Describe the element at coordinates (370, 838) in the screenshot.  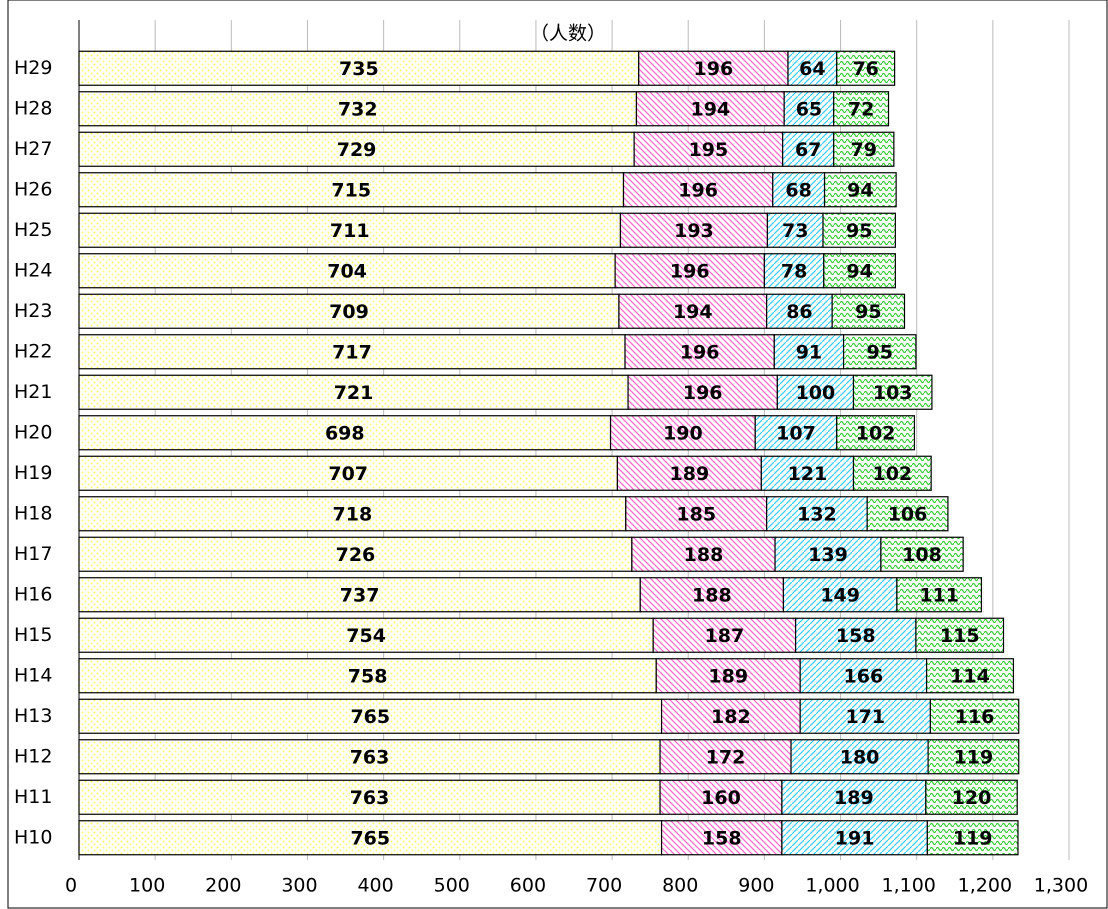
I see `data-label: 765` at that location.